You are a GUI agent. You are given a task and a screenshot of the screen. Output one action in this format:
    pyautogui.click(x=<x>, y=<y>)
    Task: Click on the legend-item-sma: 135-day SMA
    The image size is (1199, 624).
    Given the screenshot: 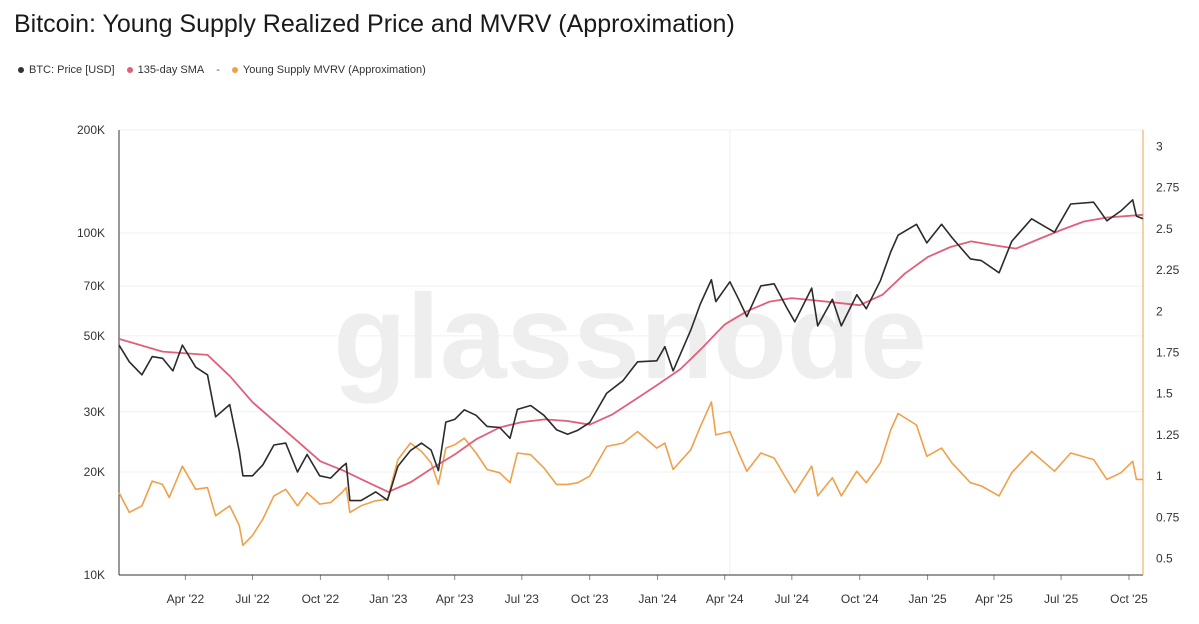 What is the action you would take?
    pyautogui.click(x=165, y=70)
    